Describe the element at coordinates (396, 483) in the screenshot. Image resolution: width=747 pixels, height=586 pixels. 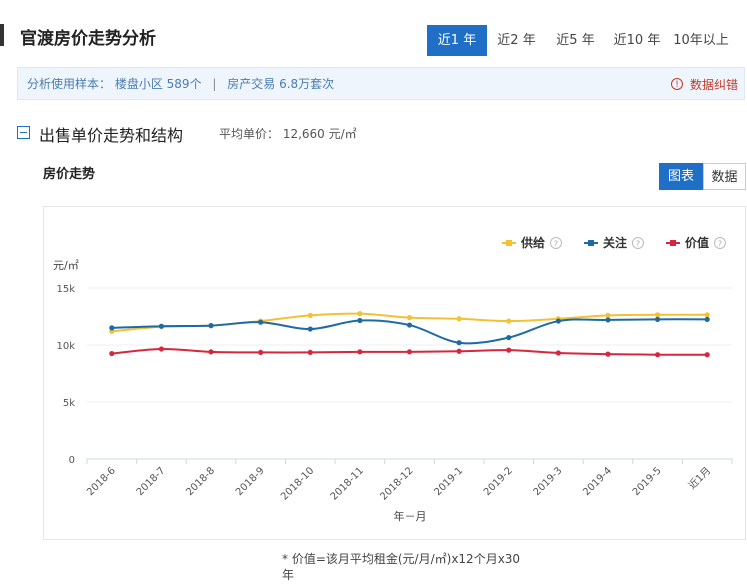
I see `x-tick-label: 2018-12` at that location.